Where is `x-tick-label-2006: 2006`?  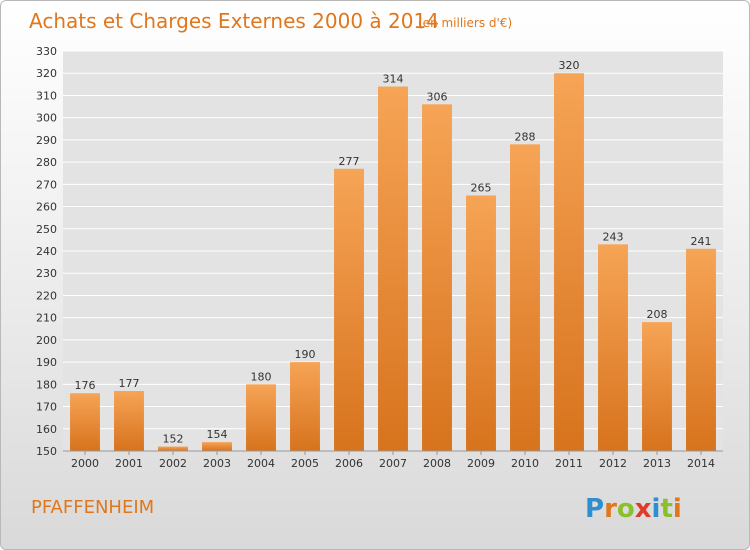 x-tick-label-2006: 2006 is located at coordinates (349, 463).